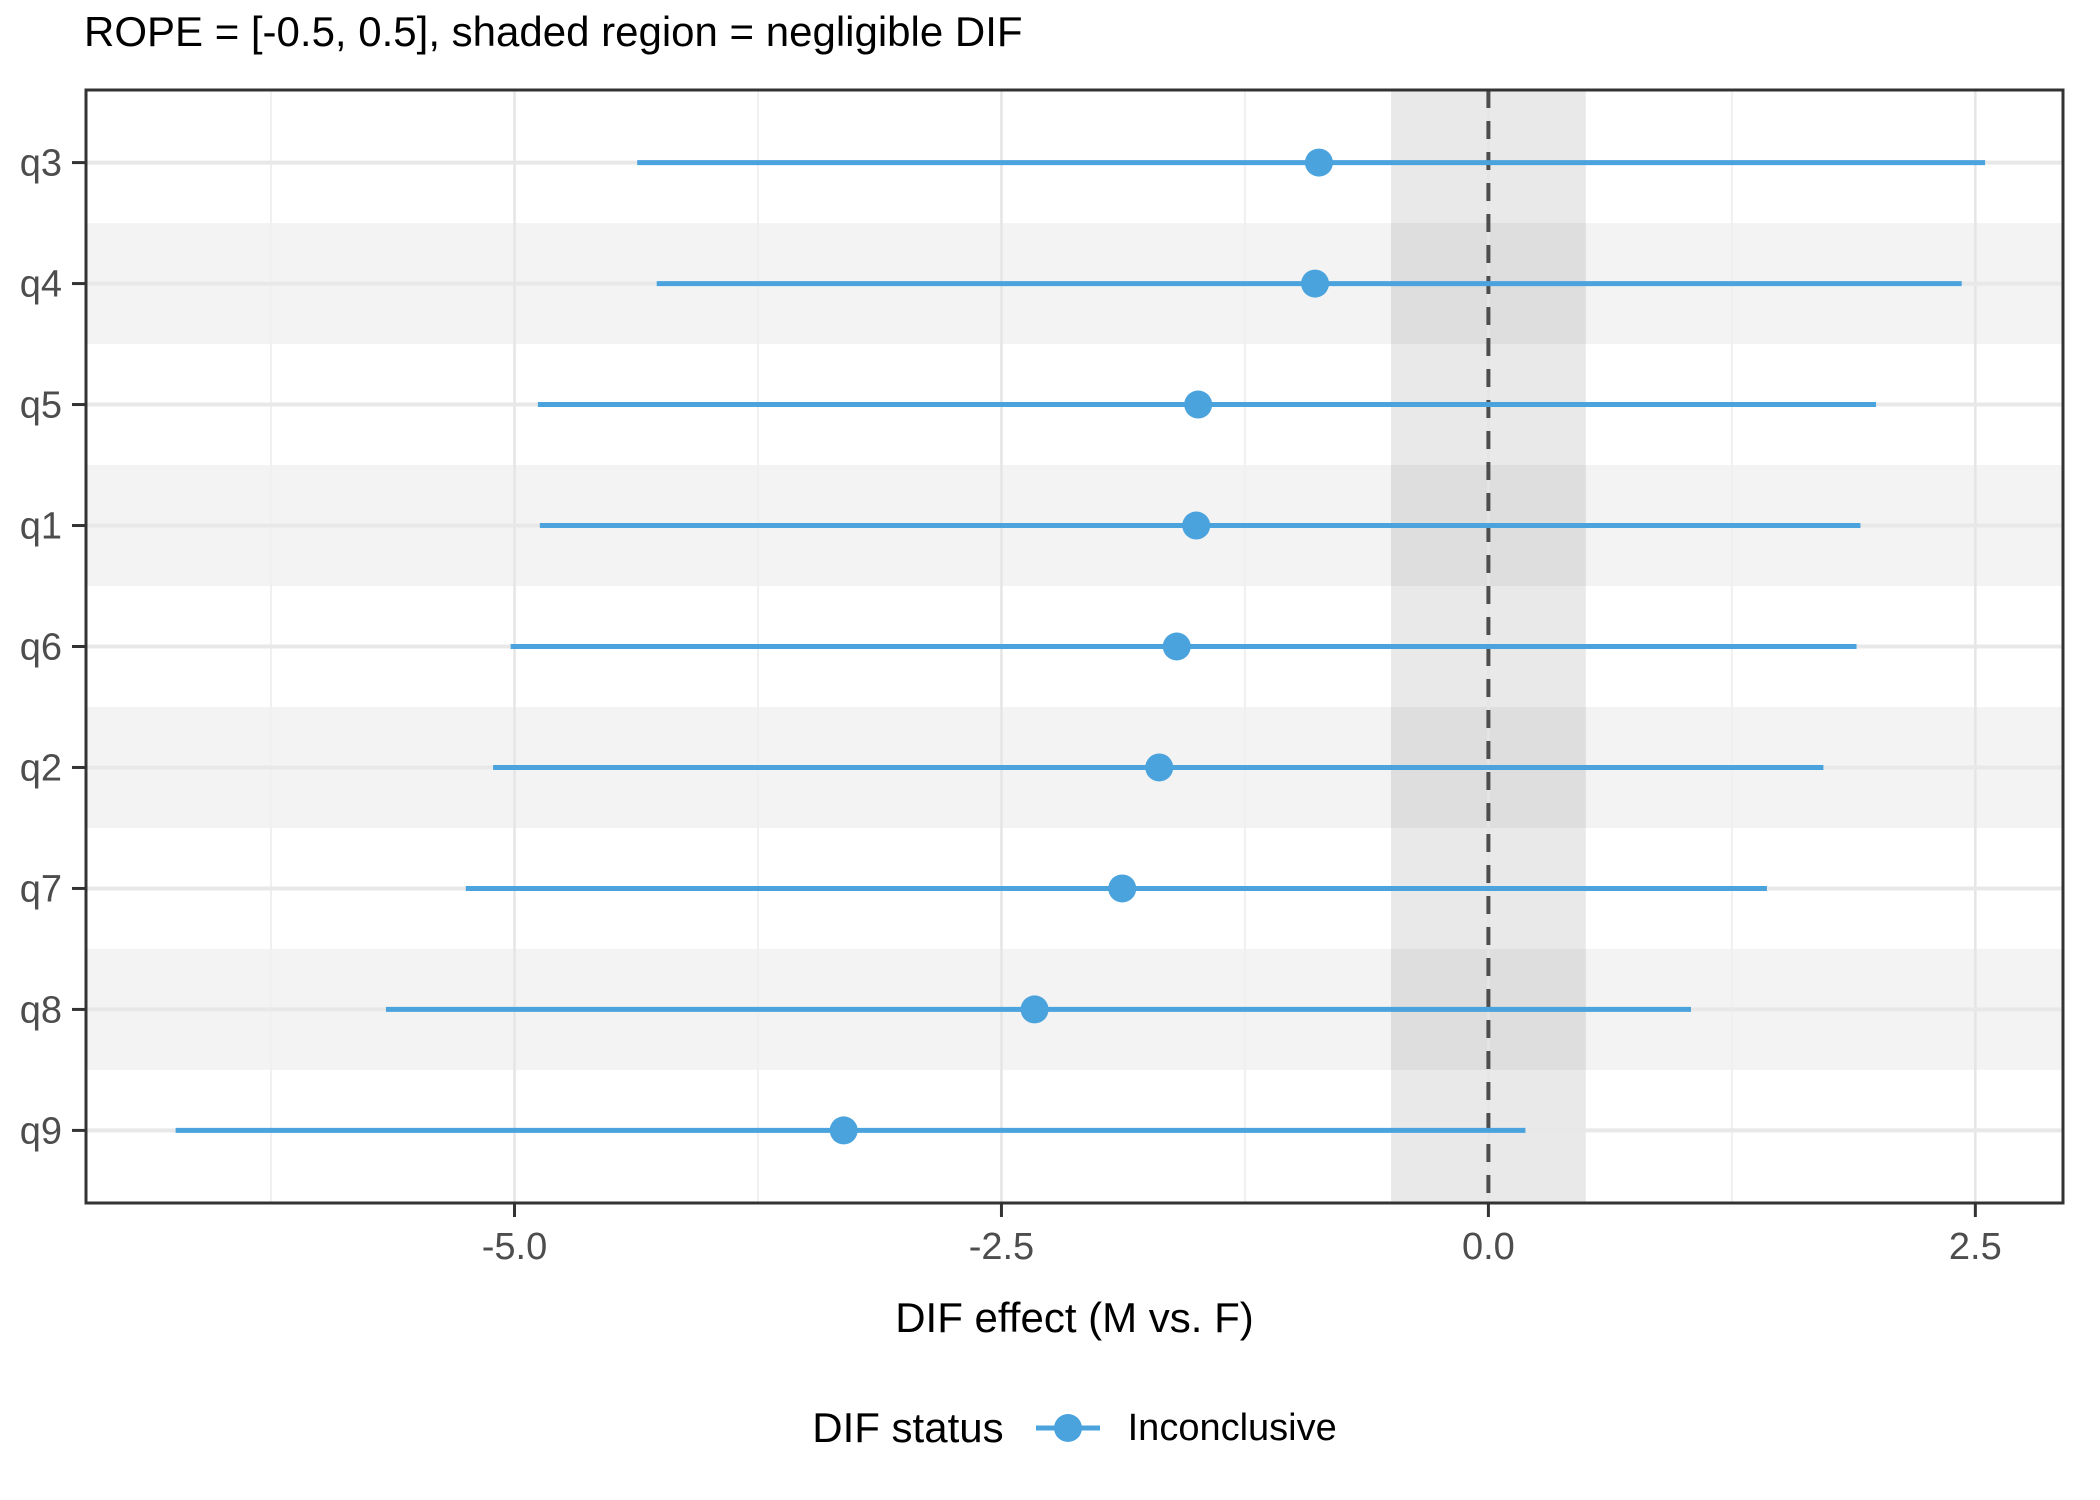 The width and height of the screenshot is (2100, 1500). Describe the element at coordinates (1001, 1247) in the screenshot. I see `x-tick-label: -2.5` at that location.